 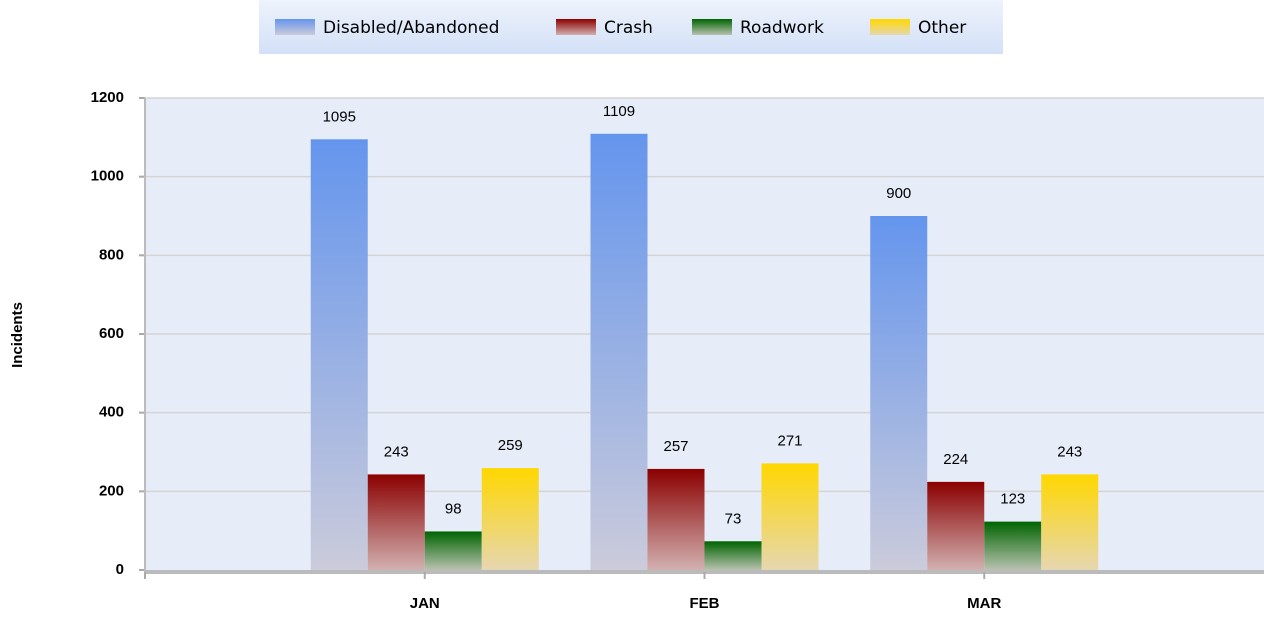 What do you see at coordinates (733, 518) in the screenshot?
I see `data-label: 73` at bounding box center [733, 518].